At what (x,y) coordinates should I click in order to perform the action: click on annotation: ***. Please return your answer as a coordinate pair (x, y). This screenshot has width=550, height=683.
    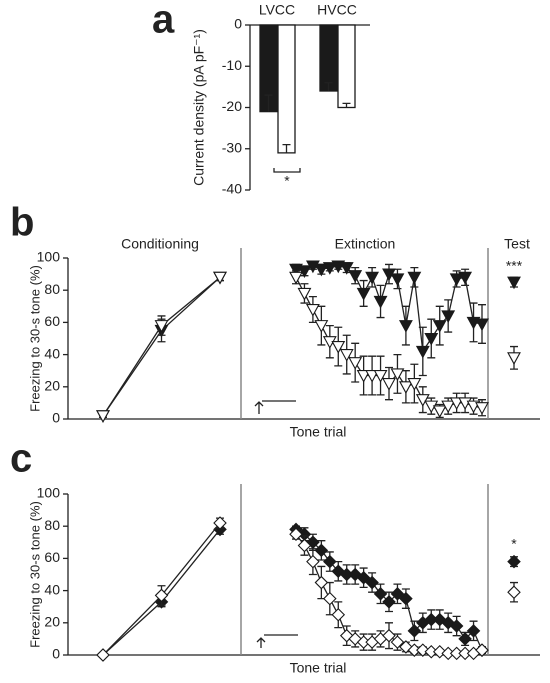
    Looking at the image, I should click on (514, 266).